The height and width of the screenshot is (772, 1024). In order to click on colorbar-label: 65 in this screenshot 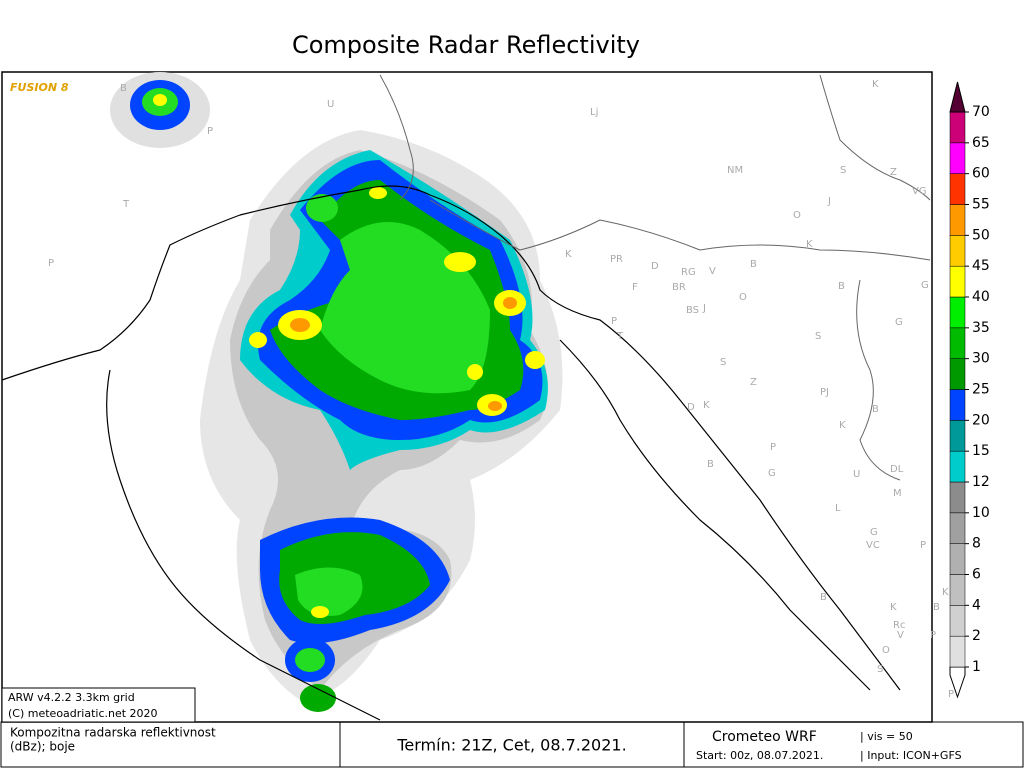, I will do `click(981, 143)`.